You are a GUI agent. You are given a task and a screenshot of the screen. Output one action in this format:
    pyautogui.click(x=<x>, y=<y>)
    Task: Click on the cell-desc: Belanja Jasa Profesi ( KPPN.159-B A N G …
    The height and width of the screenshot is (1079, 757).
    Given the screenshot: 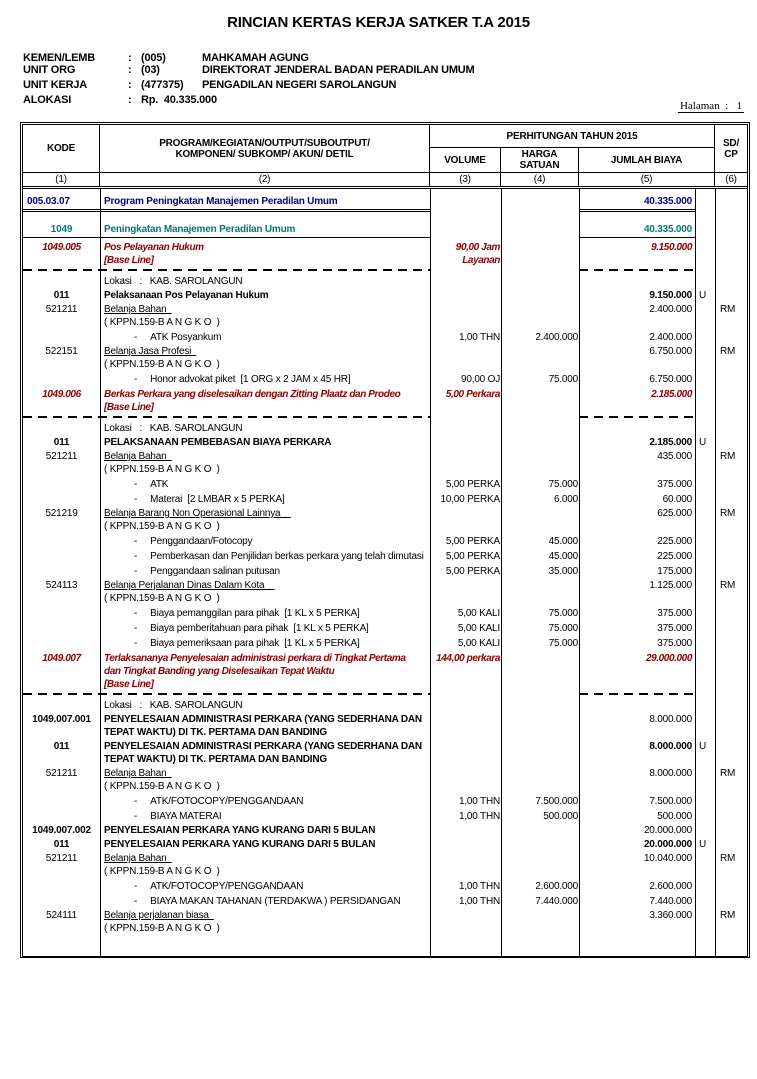 What is the action you would take?
    pyautogui.click(x=265, y=358)
    